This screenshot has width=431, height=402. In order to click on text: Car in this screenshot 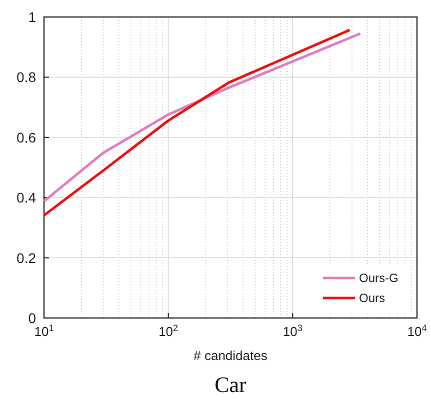, I will do `click(231, 384)`.